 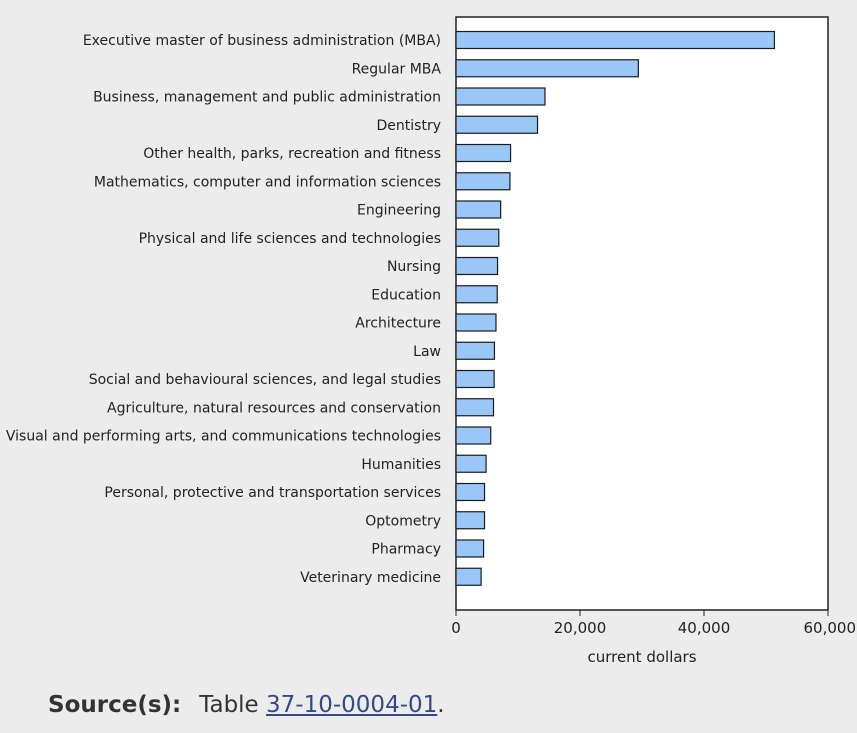 What do you see at coordinates (397, 69) in the screenshot?
I see `category-label: Regular MBA` at bounding box center [397, 69].